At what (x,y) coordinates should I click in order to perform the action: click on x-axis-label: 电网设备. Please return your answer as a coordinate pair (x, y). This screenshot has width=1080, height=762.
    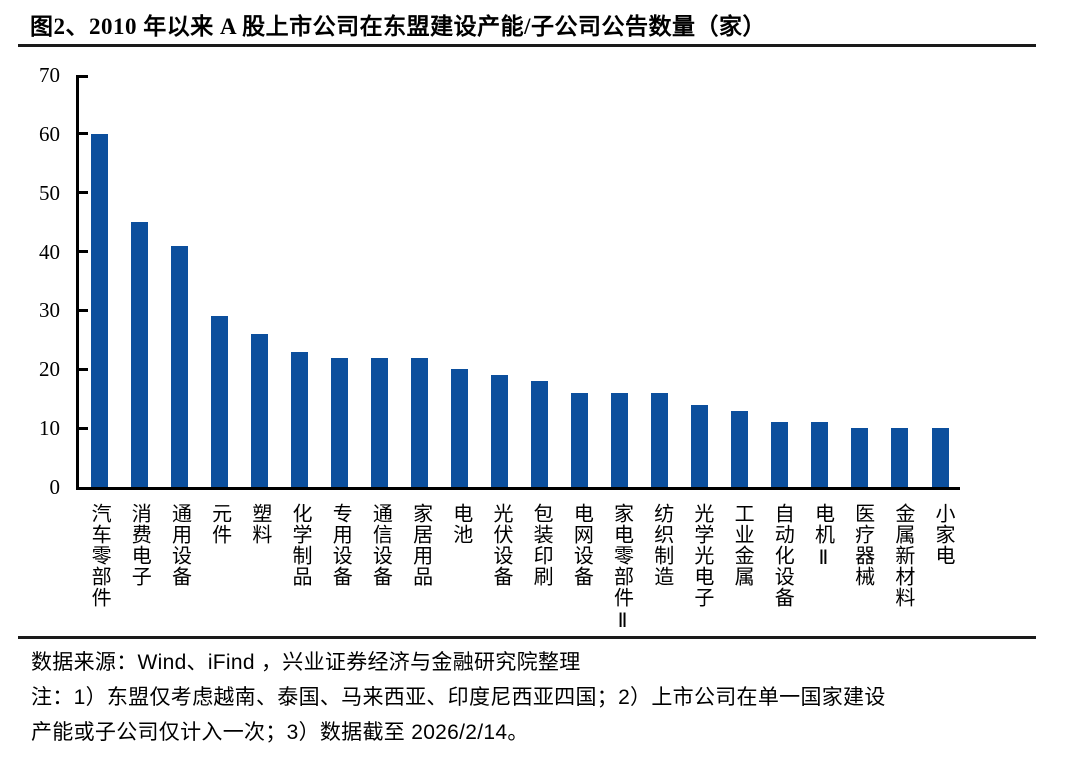
    Looking at the image, I should click on (581, 570).